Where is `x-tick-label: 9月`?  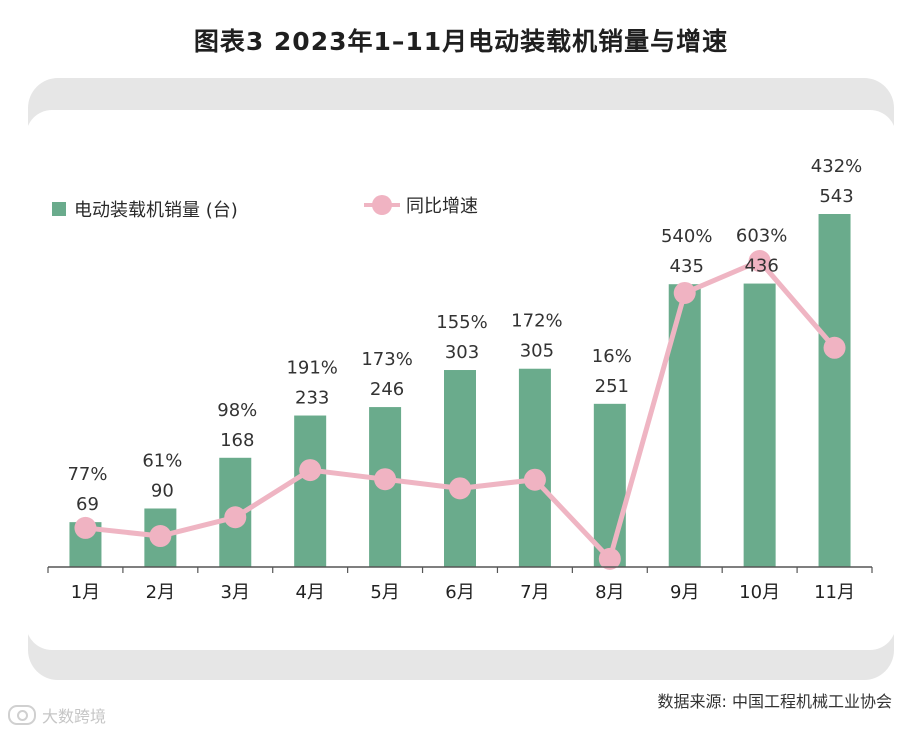
x-tick-label: 9月 is located at coordinates (684, 592).